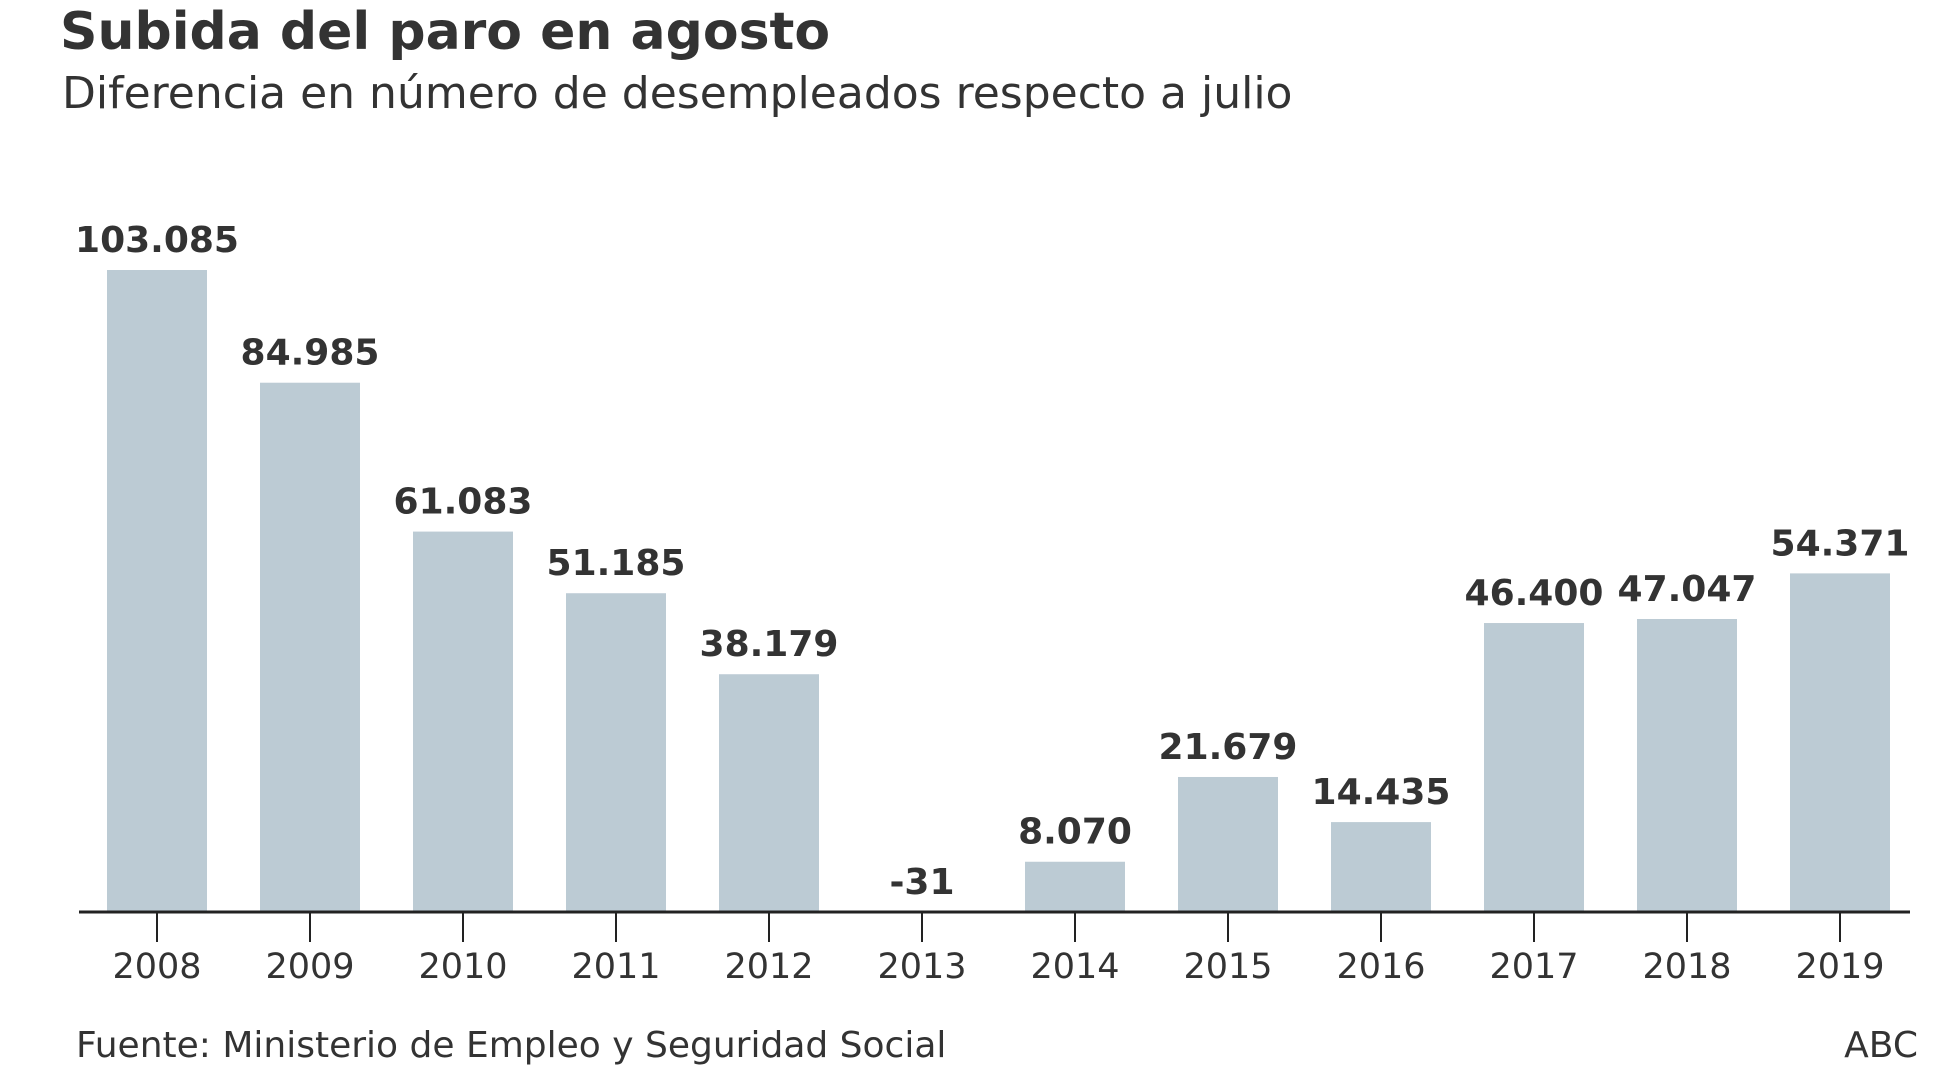  What do you see at coordinates (921, 882) in the screenshot?
I see `value-label-2013: -31` at bounding box center [921, 882].